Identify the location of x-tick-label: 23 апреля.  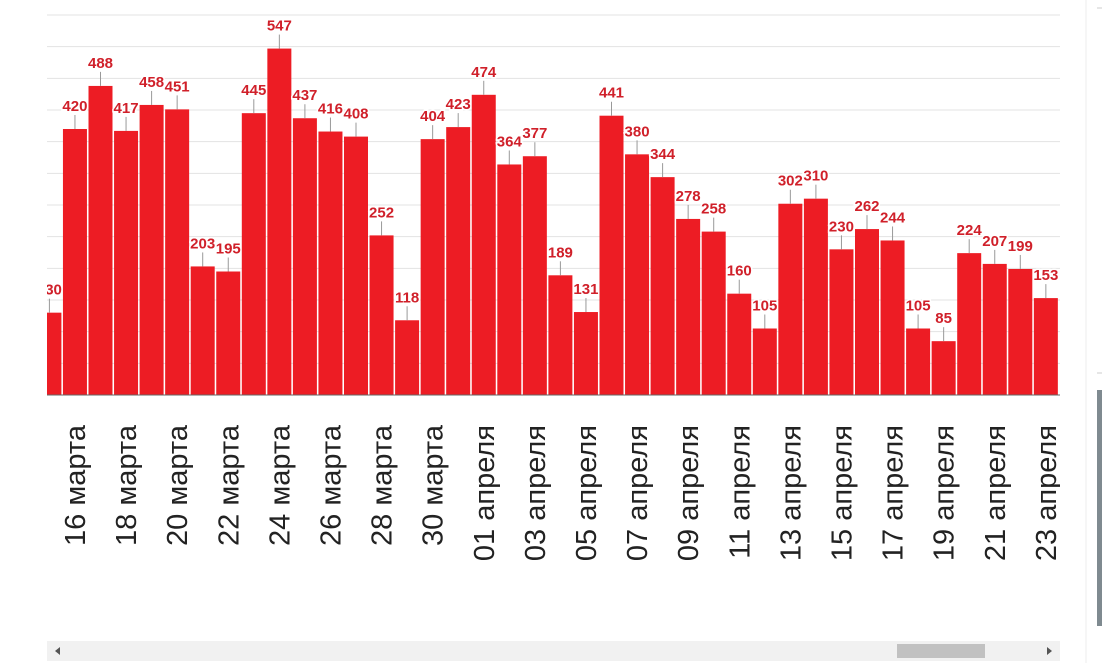
(1047, 493).